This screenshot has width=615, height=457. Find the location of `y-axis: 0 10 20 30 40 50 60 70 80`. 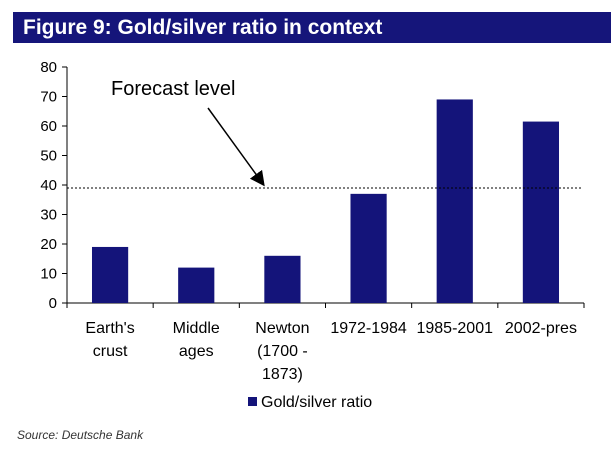

y-axis: 0 10 20 30 40 50 60 70 80 is located at coordinates (54, 185).